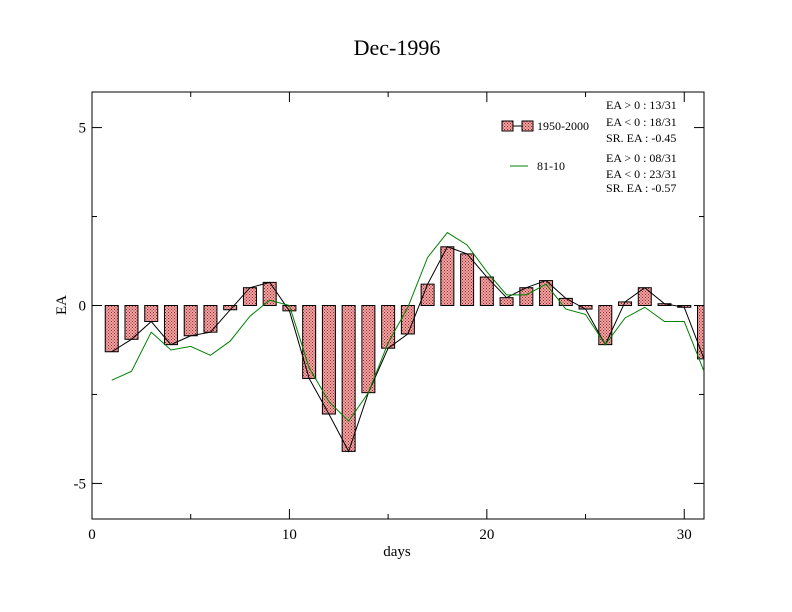 The width and height of the screenshot is (792, 612). Describe the element at coordinates (641, 105) in the screenshot. I see `stat-bar-positive: EA > 0 : 13/31` at that location.